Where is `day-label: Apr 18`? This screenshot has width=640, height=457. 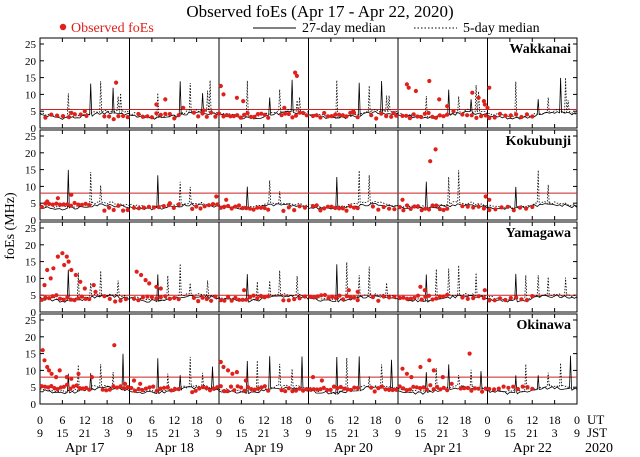 day-label: Apr 18 is located at coordinates (174, 448).